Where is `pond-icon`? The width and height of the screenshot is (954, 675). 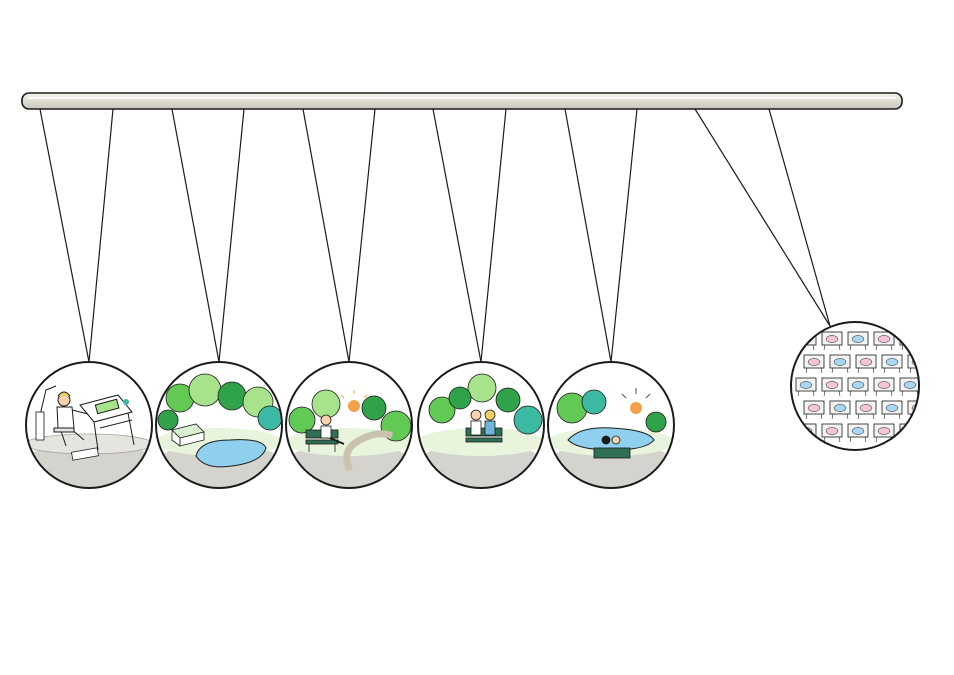 pond-icon is located at coordinates (231, 453).